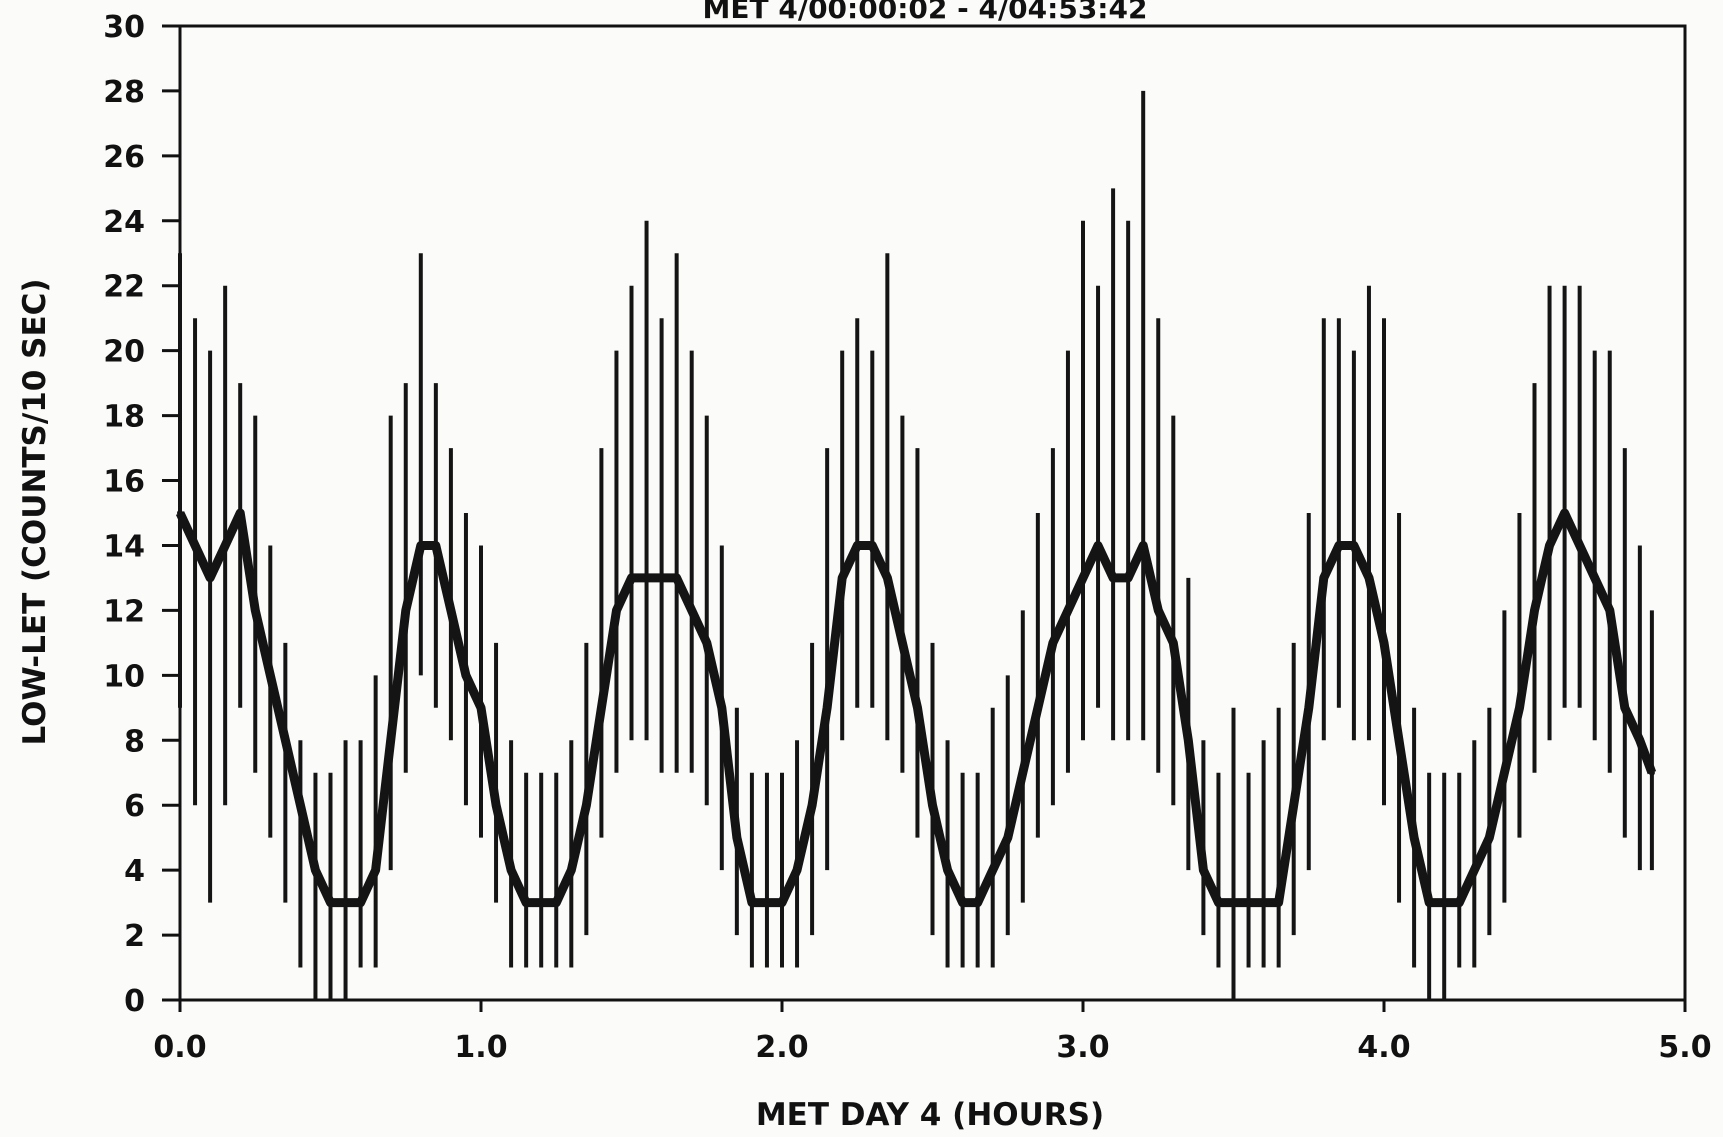 This screenshot has width=1723, height=1137. Describe the element at coordinates (124, 27) in the screenshot. I see `y-tick-label: 30` at that location.